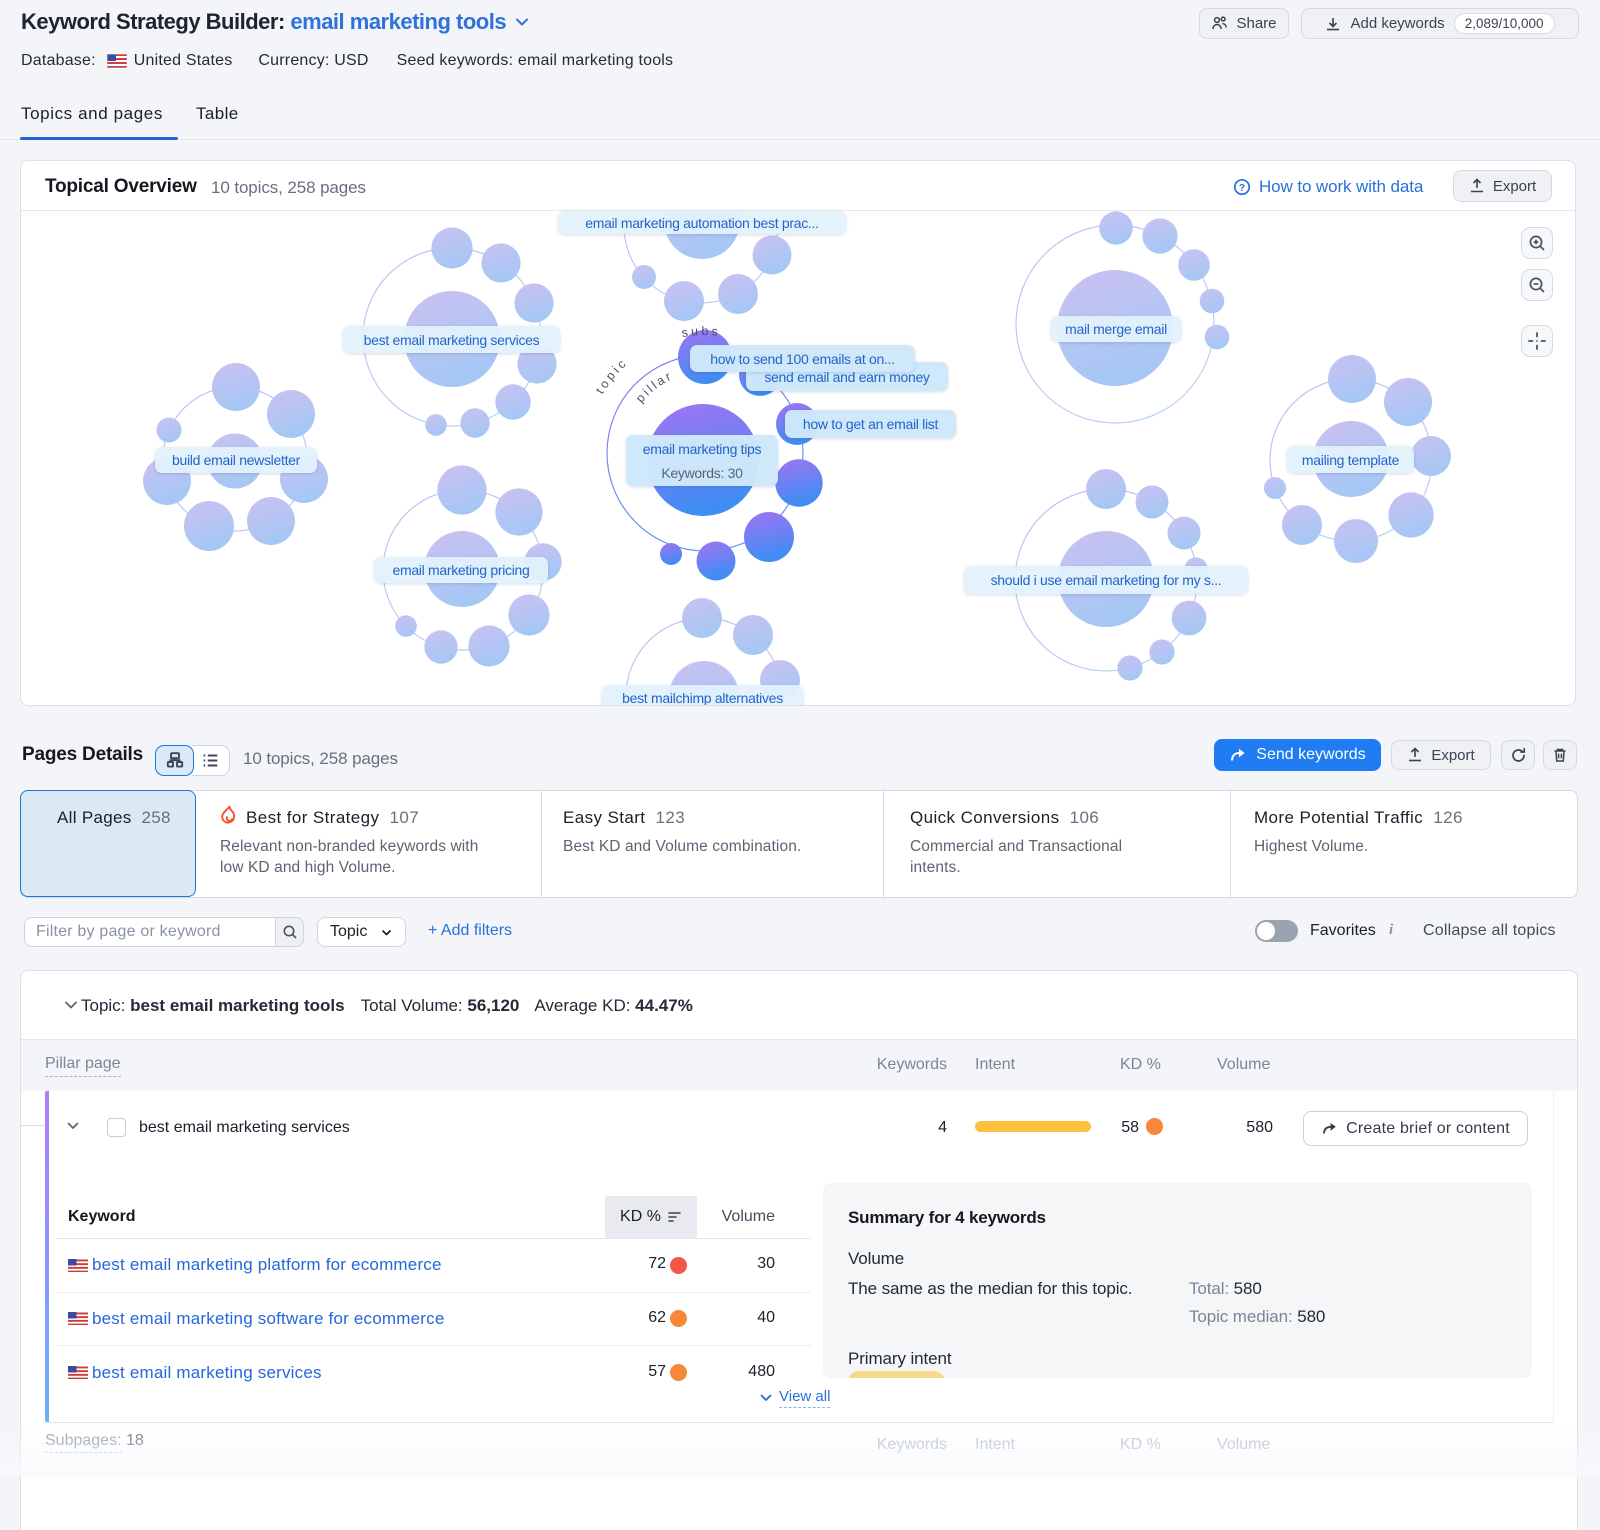  I want to click on svg-text: subs, so click(701, 332).